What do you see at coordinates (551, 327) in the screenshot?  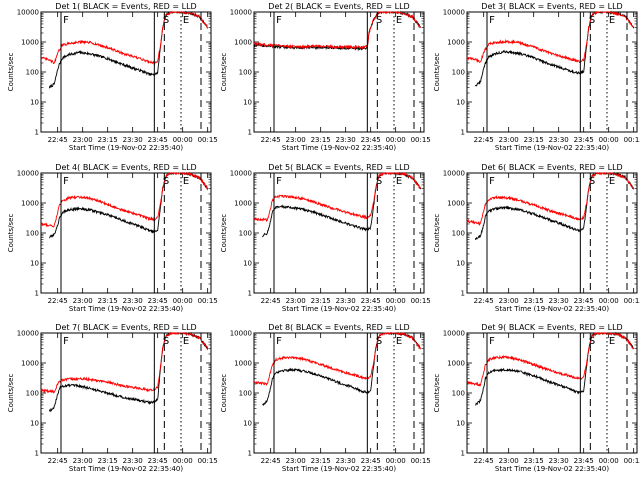 I see `panel-title: Det 9( BLACK = Events, RED = LLD` at bounding box center [551, 327].